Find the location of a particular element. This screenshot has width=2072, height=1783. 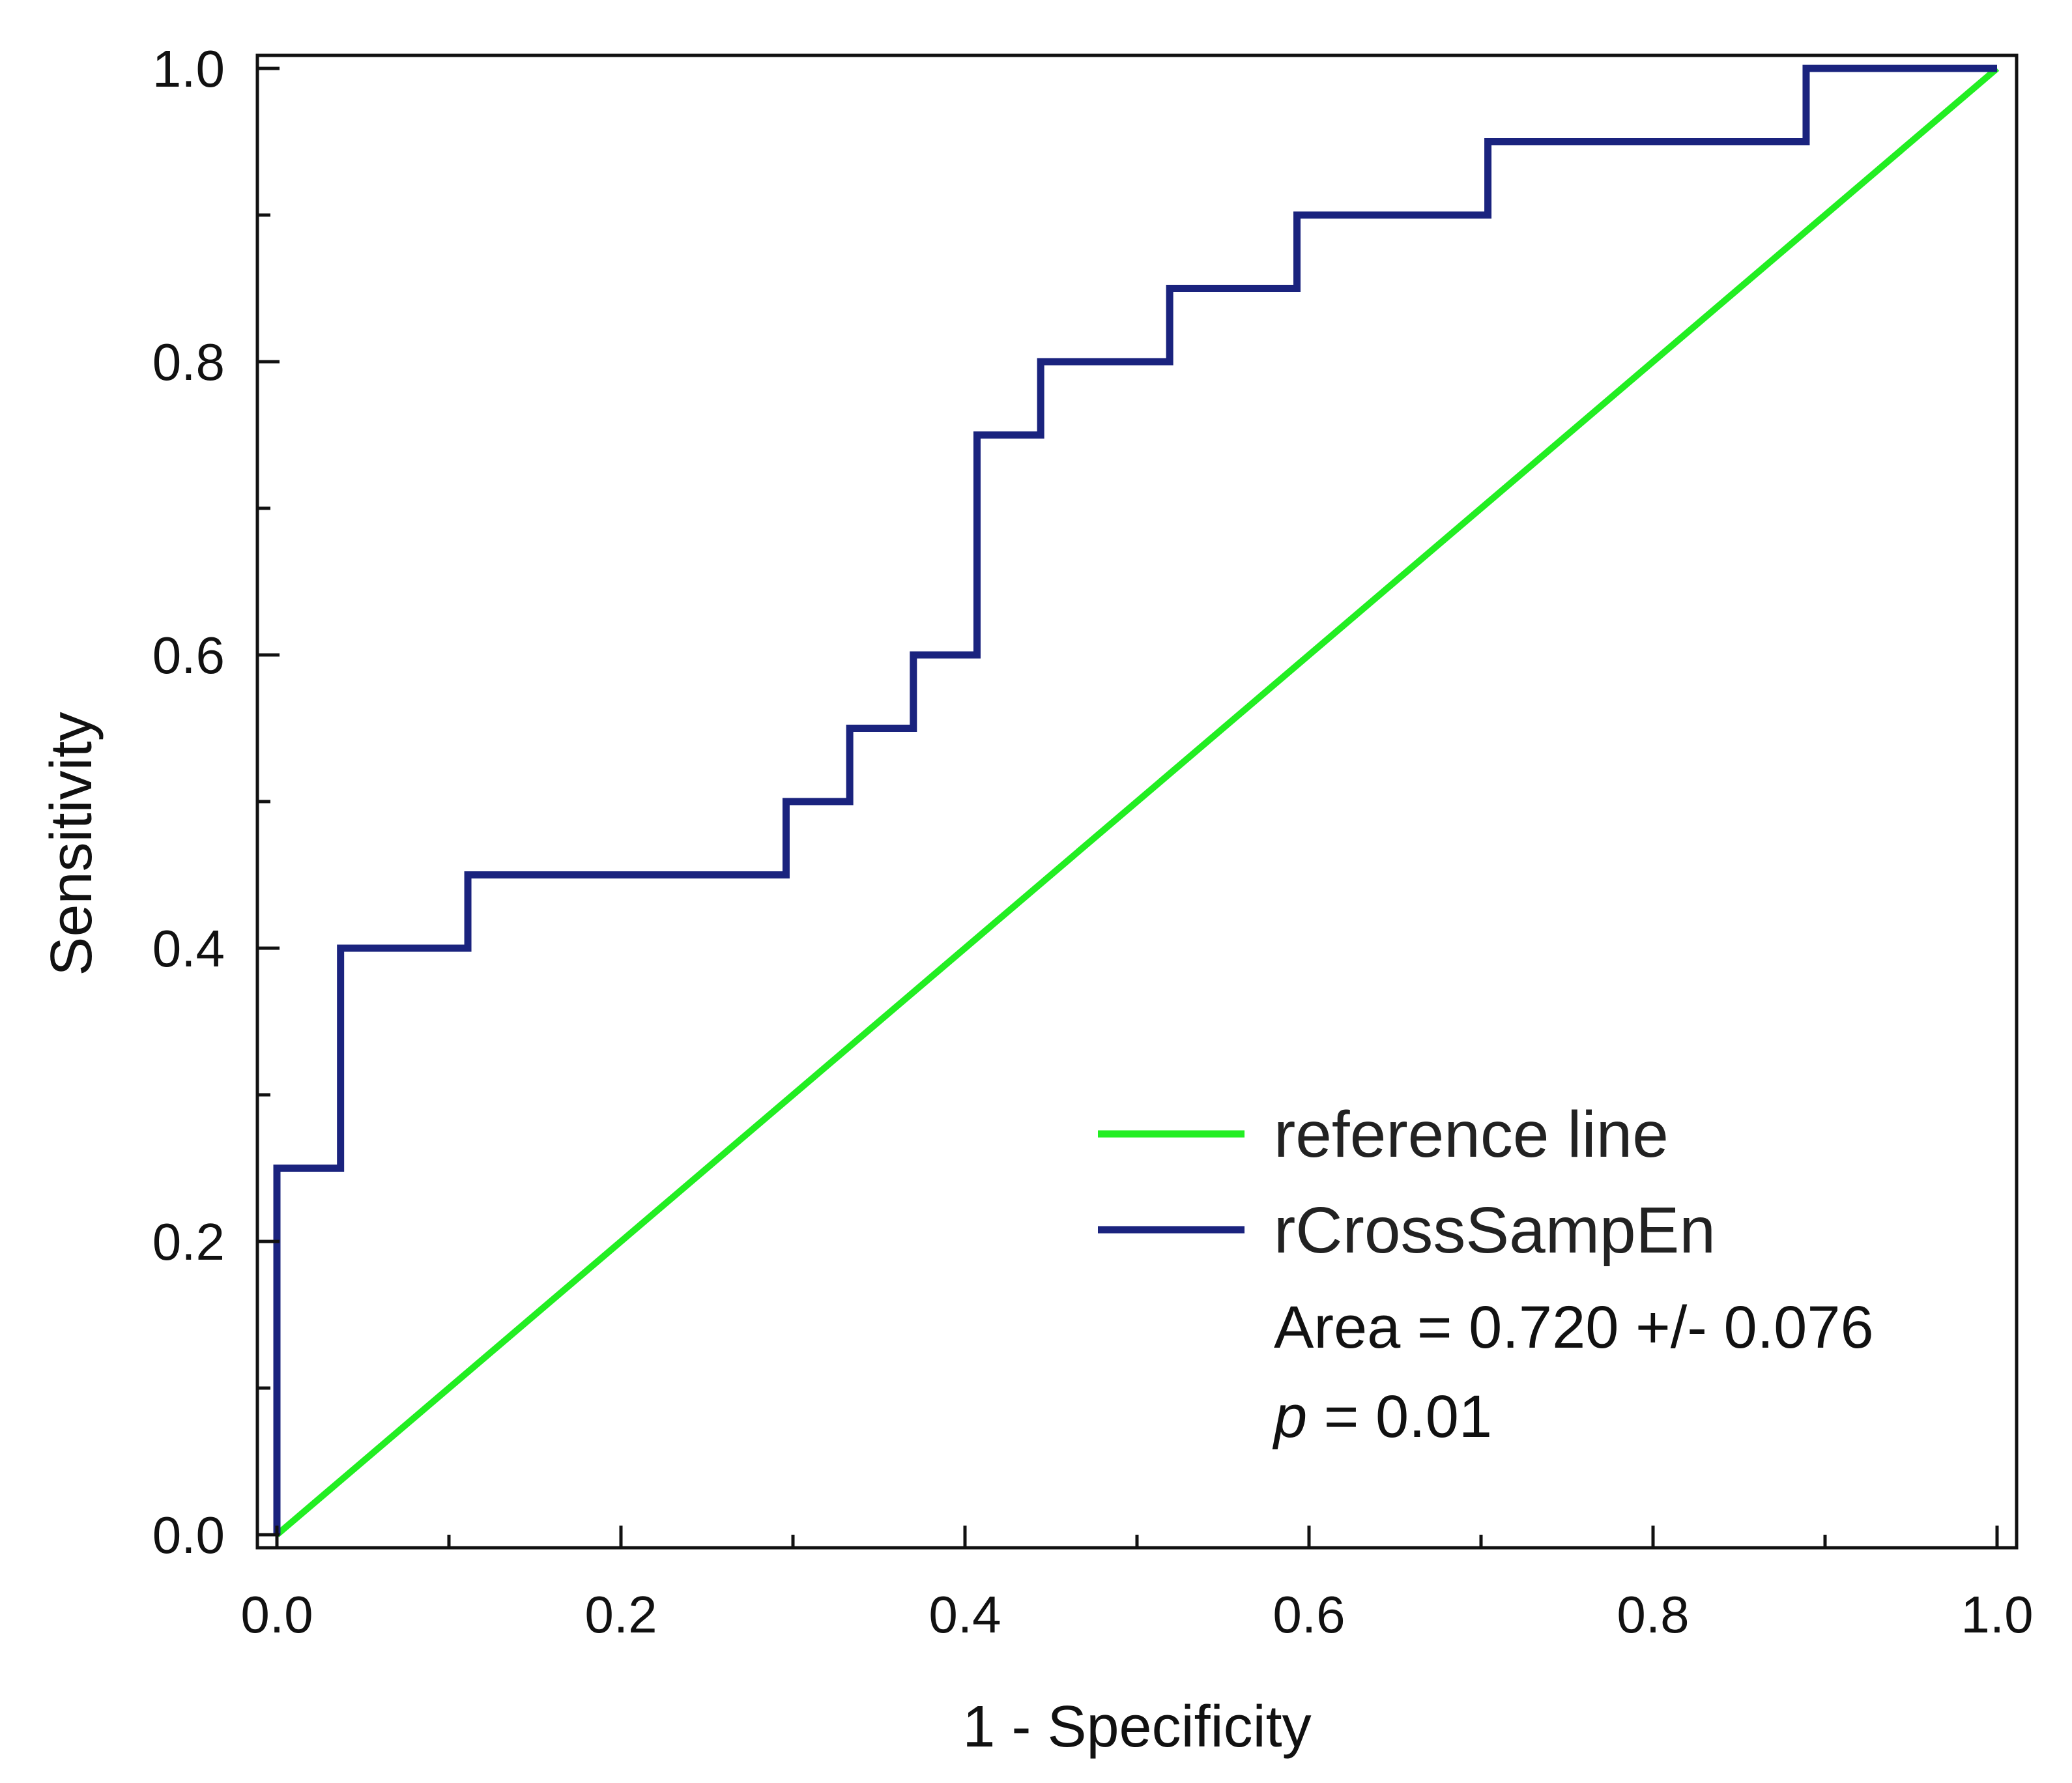

y-tick-label: 0.4 is located at coordinates (188, 949).